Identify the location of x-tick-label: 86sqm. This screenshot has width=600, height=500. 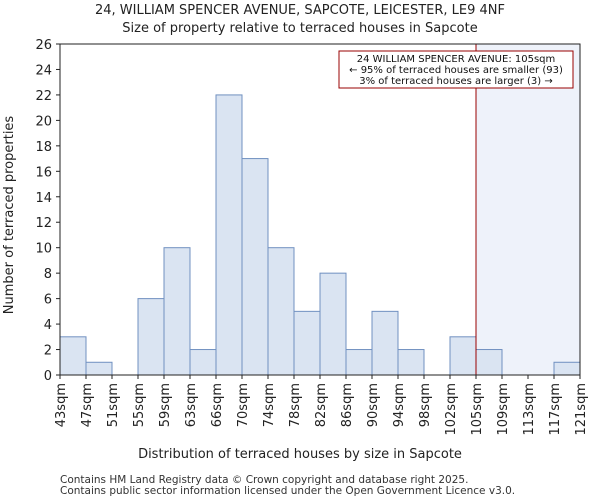
(347, 405).